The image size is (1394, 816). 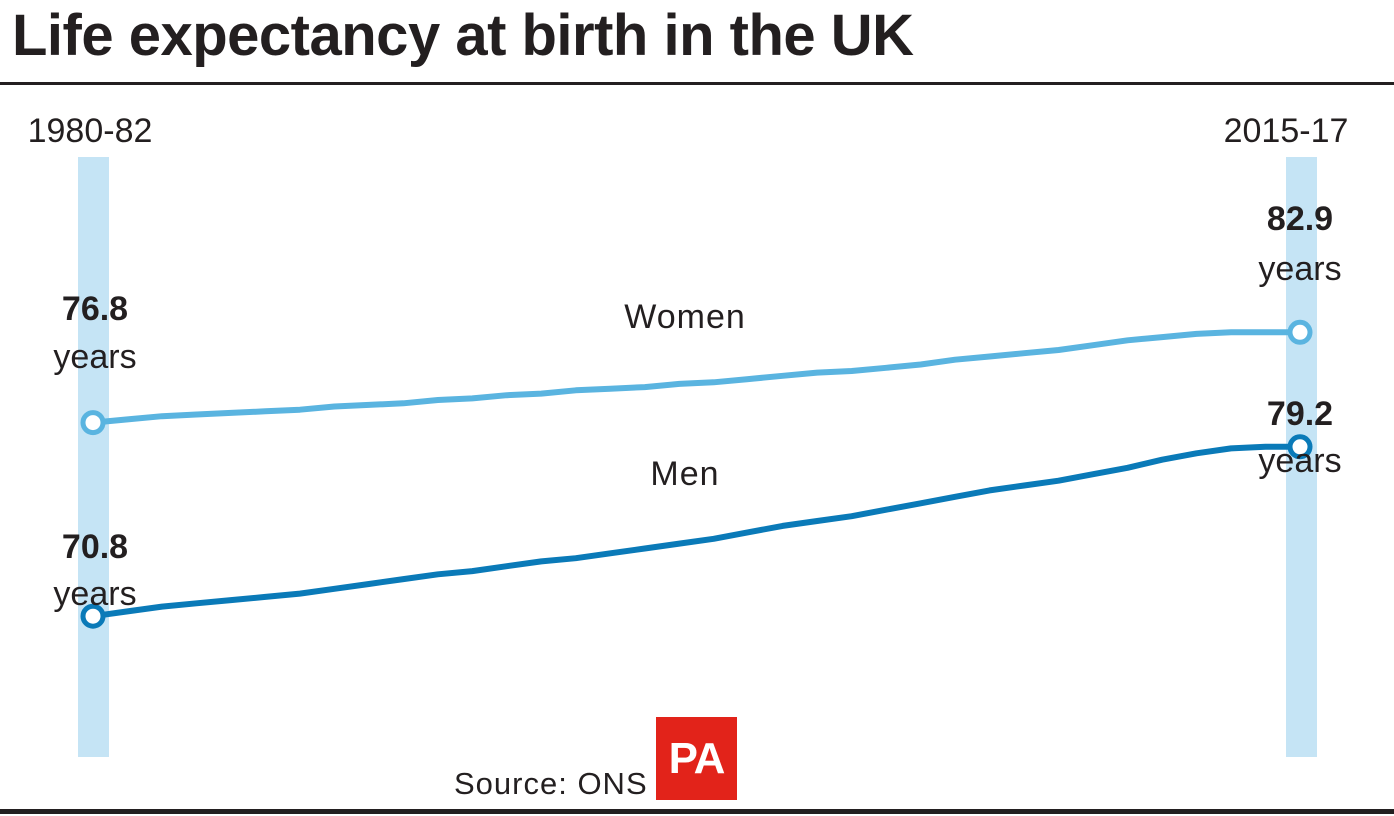 What do you see at coordinates (1300, 447) in the screenshot?
I see `men-end-marker` at bounding box center [1300, 447].